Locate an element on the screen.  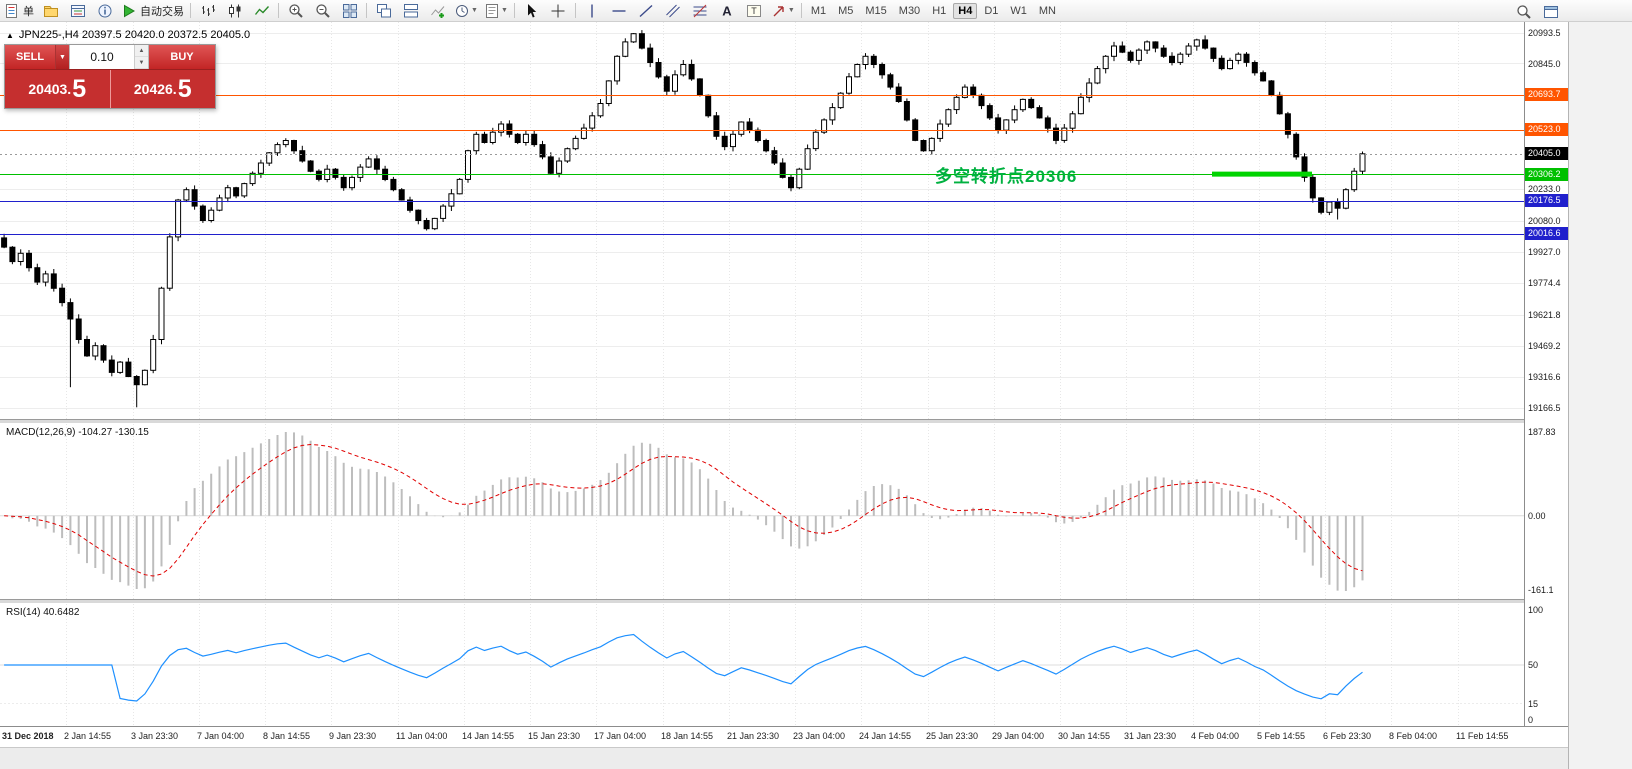
line-chart-mode-icon is located at coordinates (261, 10).